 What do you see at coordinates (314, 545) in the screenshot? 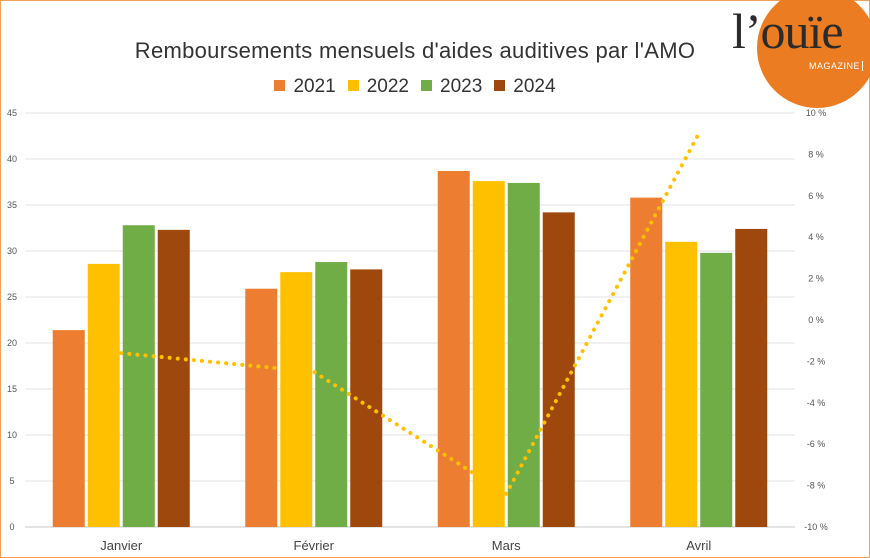
I see `x-category-label: Février` at bounding box center [314, 545].